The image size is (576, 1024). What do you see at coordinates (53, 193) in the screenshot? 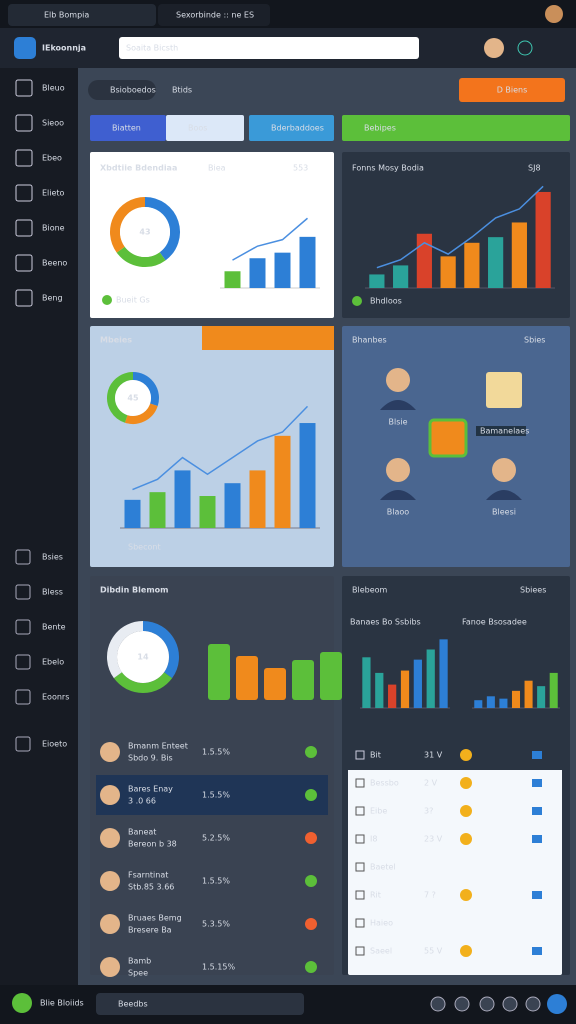
I see `nav-item: Elieto` at bounding box center [53, 193].